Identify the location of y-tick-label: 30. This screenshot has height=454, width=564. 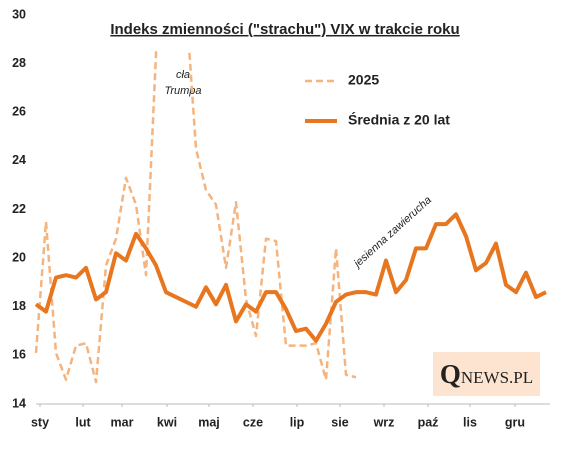
(19, 14).